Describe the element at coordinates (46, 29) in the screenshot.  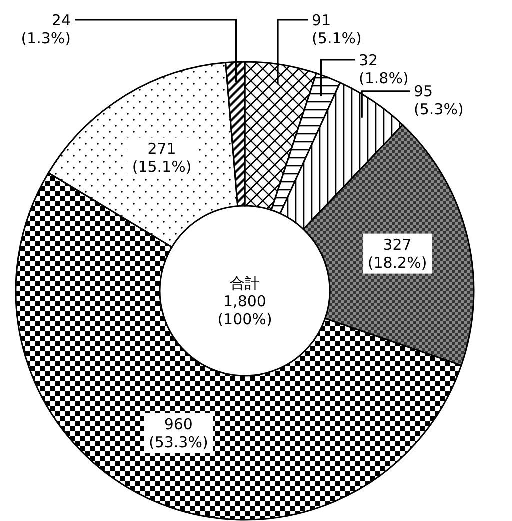
I see `data-label: 24 (1.3%)` at that location.